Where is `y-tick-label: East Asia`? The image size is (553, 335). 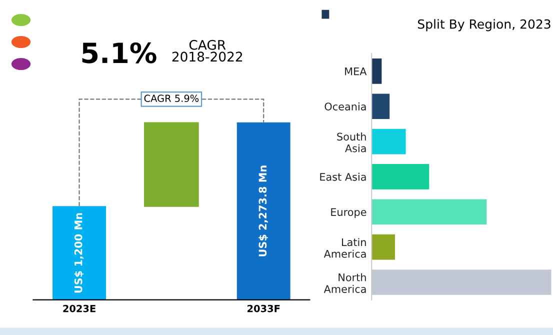
y-tick-label: East Asia is located at coordinates (343, 176).